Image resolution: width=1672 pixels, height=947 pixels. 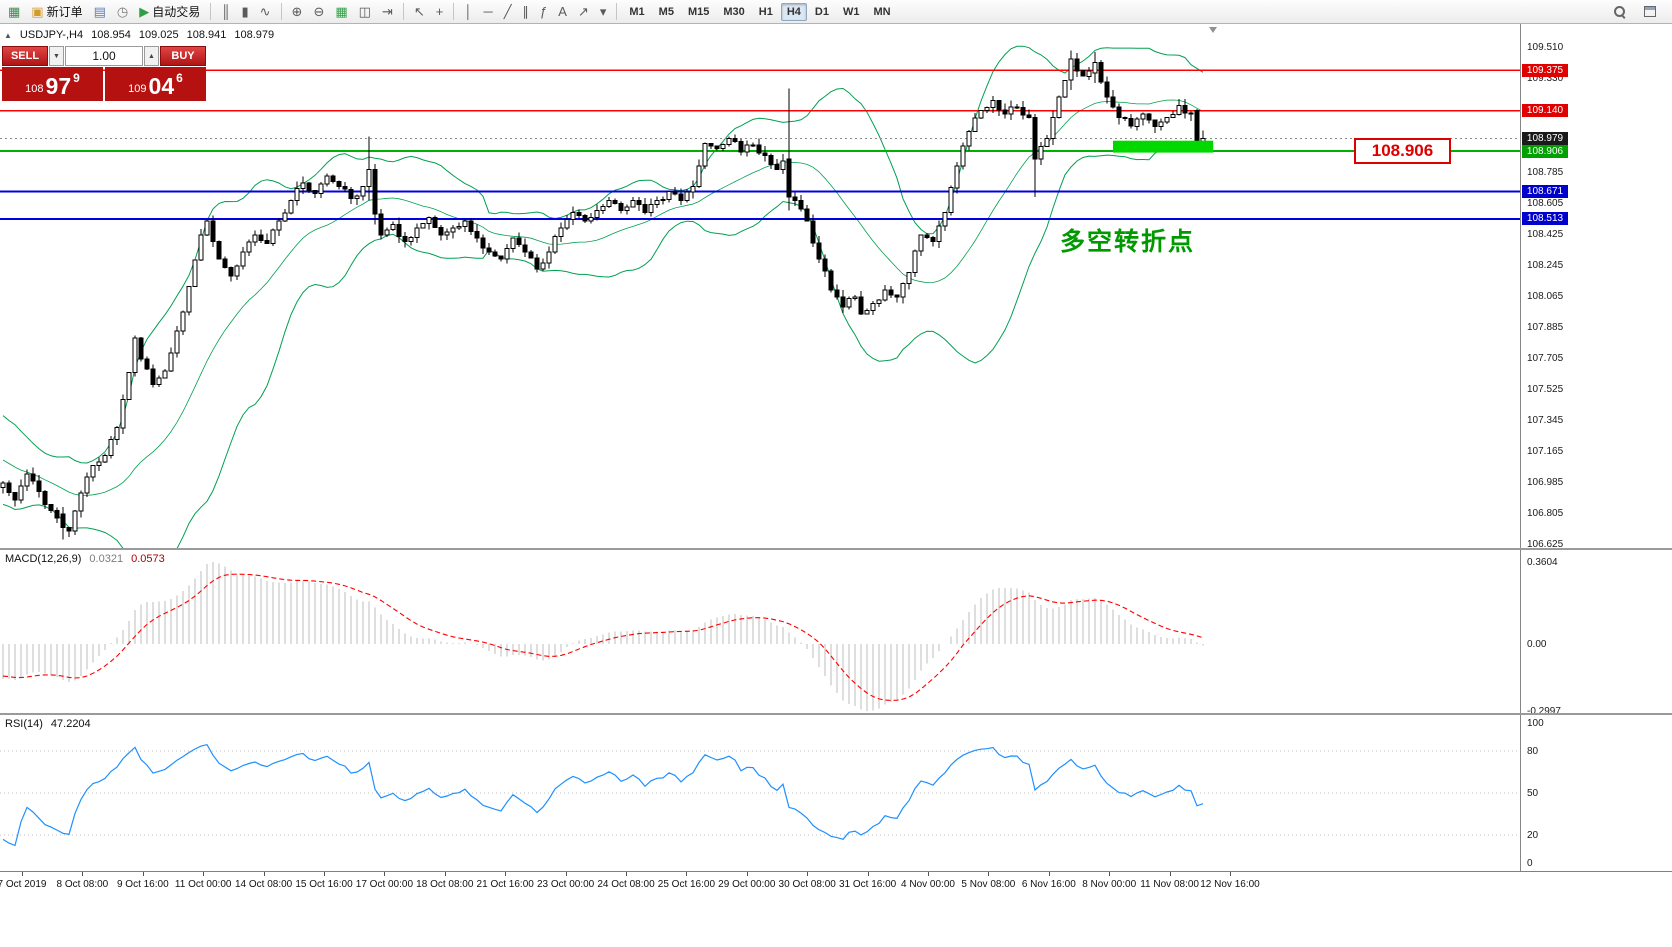 I want to click on rsi-axis-label: 20, so click(x=1533, y=835).